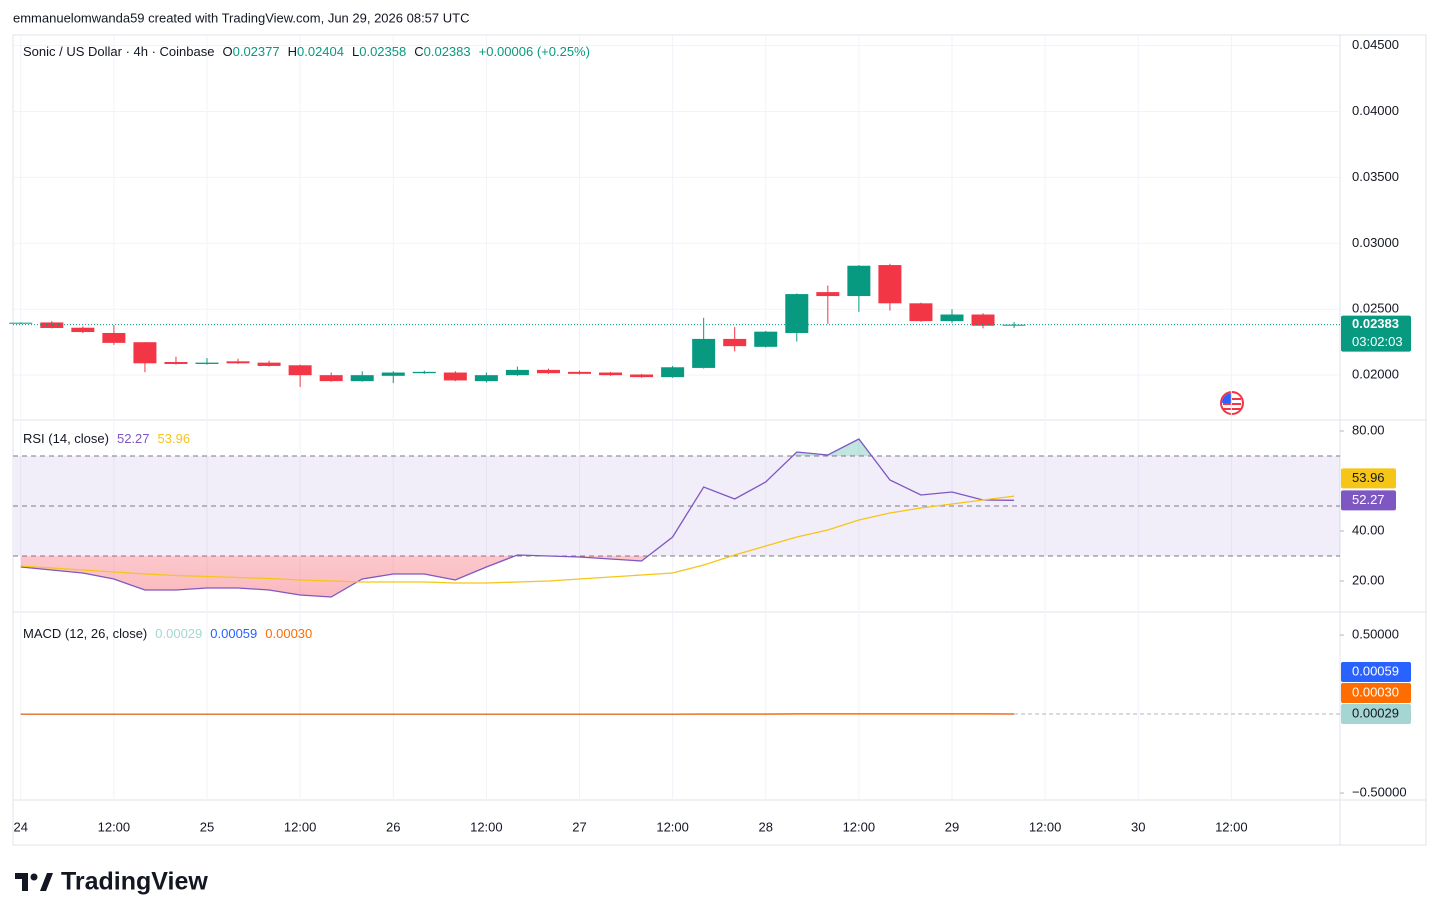 The width and height of the screenshot is (1439, 920). What do you see at coordinates (1375, 176) in the screenshot?
I see `y-tick-label: 0.03500` at bounding box center [1375, 176].